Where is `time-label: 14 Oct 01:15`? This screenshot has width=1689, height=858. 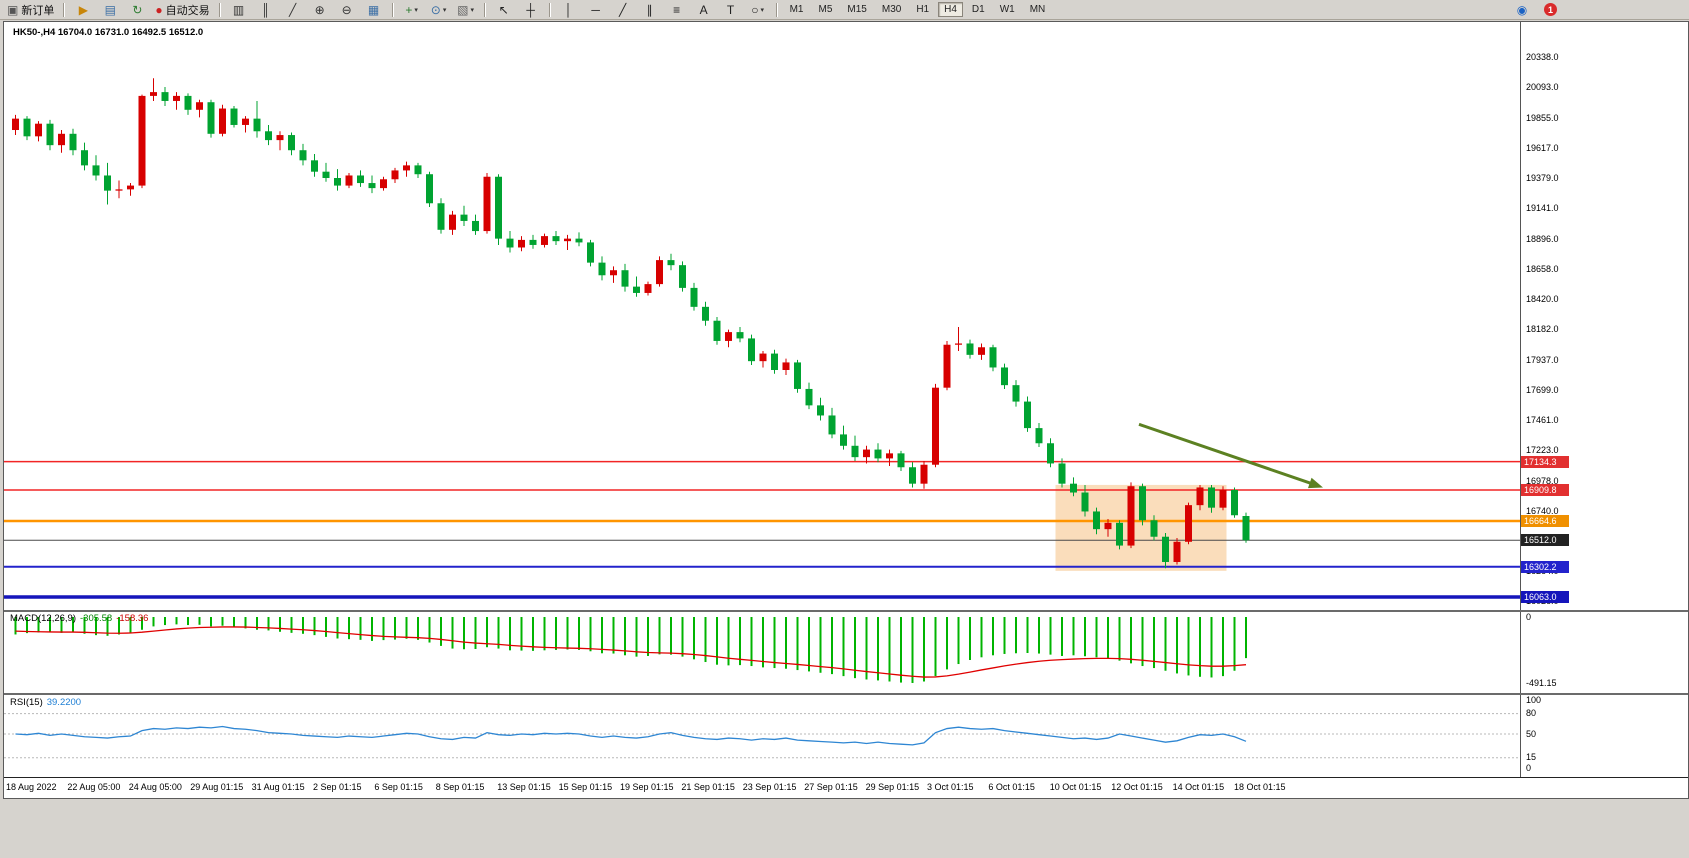
time-label: 14 Oct 01:15 is located at coordinates (1198, 787).